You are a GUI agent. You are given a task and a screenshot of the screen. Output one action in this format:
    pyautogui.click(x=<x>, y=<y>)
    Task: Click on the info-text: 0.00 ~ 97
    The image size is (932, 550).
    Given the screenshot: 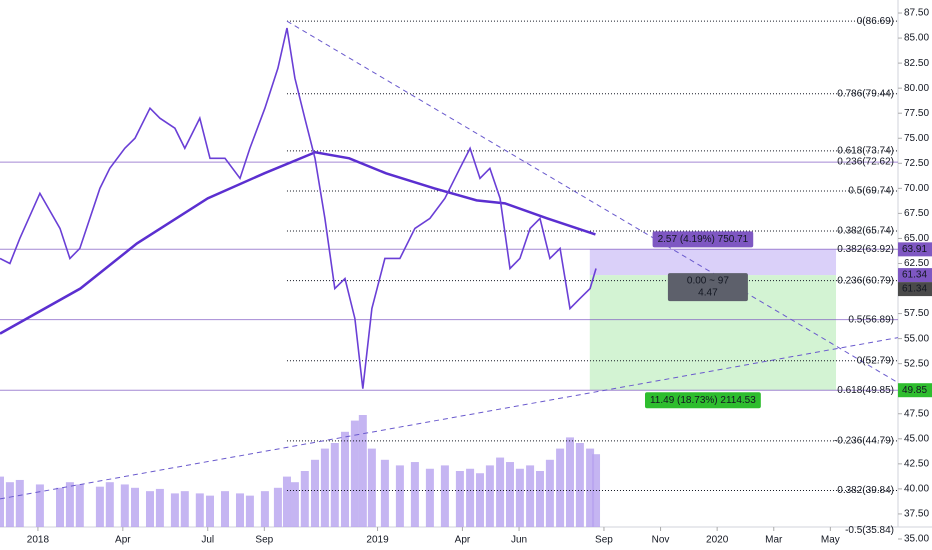 What is the action you would take?
    pyautogui.click(x=708, y=281)
    